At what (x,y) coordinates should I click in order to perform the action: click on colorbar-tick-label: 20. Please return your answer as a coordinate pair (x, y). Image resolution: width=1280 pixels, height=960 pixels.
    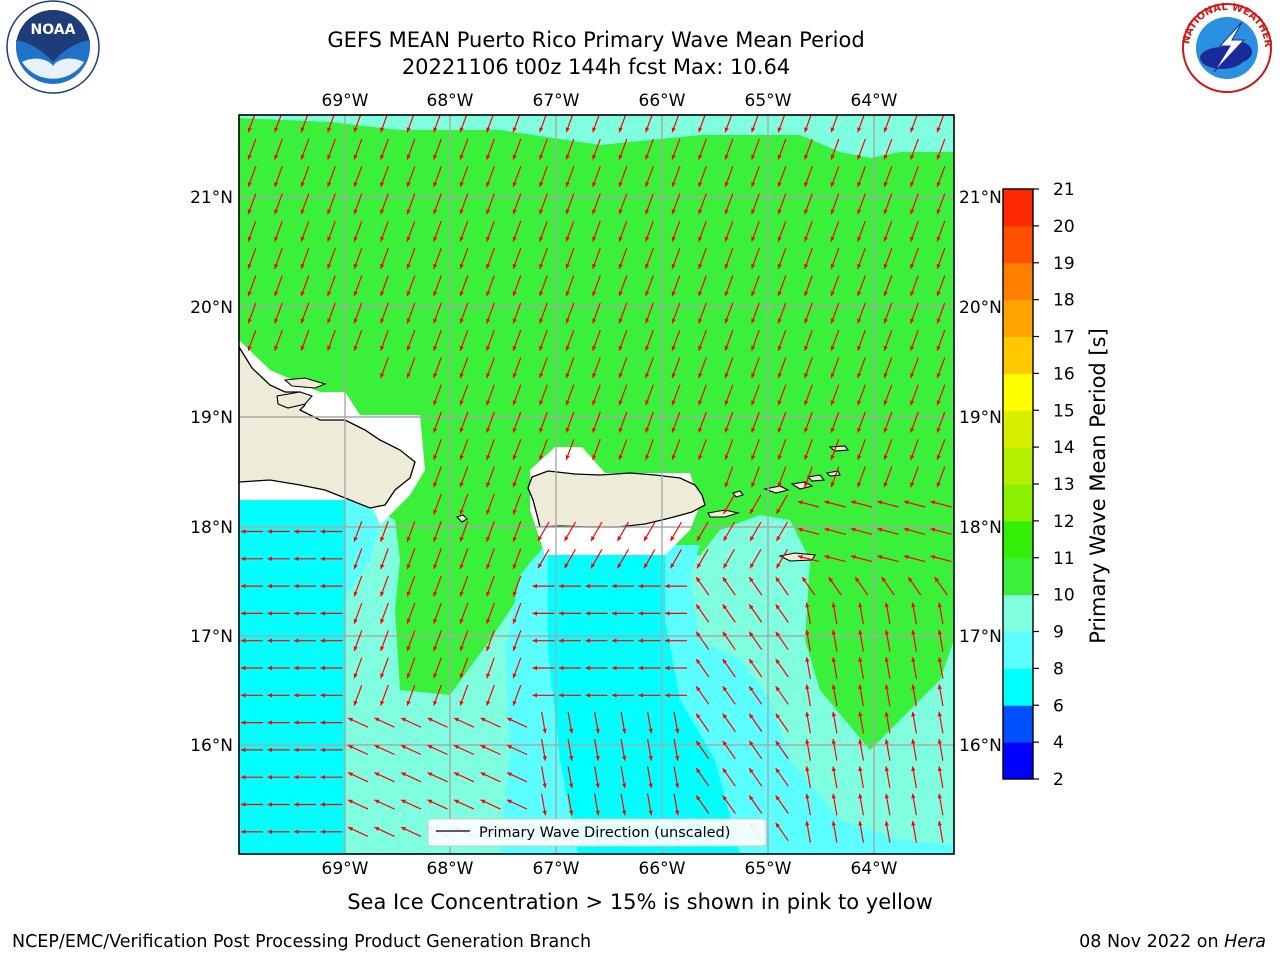
    Looking at the image, I should click on (1064, 227).